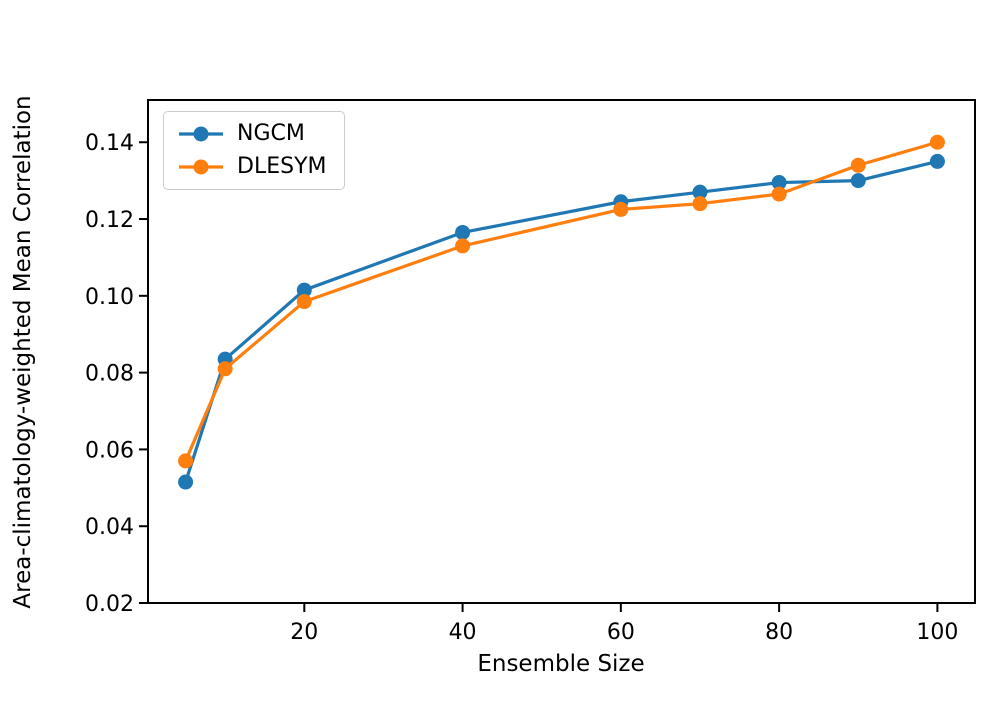 This screenshot has height=710, width=997. What do you see at coordinates (937, 632) in the screenshot?
I see `x-tick-label: 100` at bounding box center [937, 632].